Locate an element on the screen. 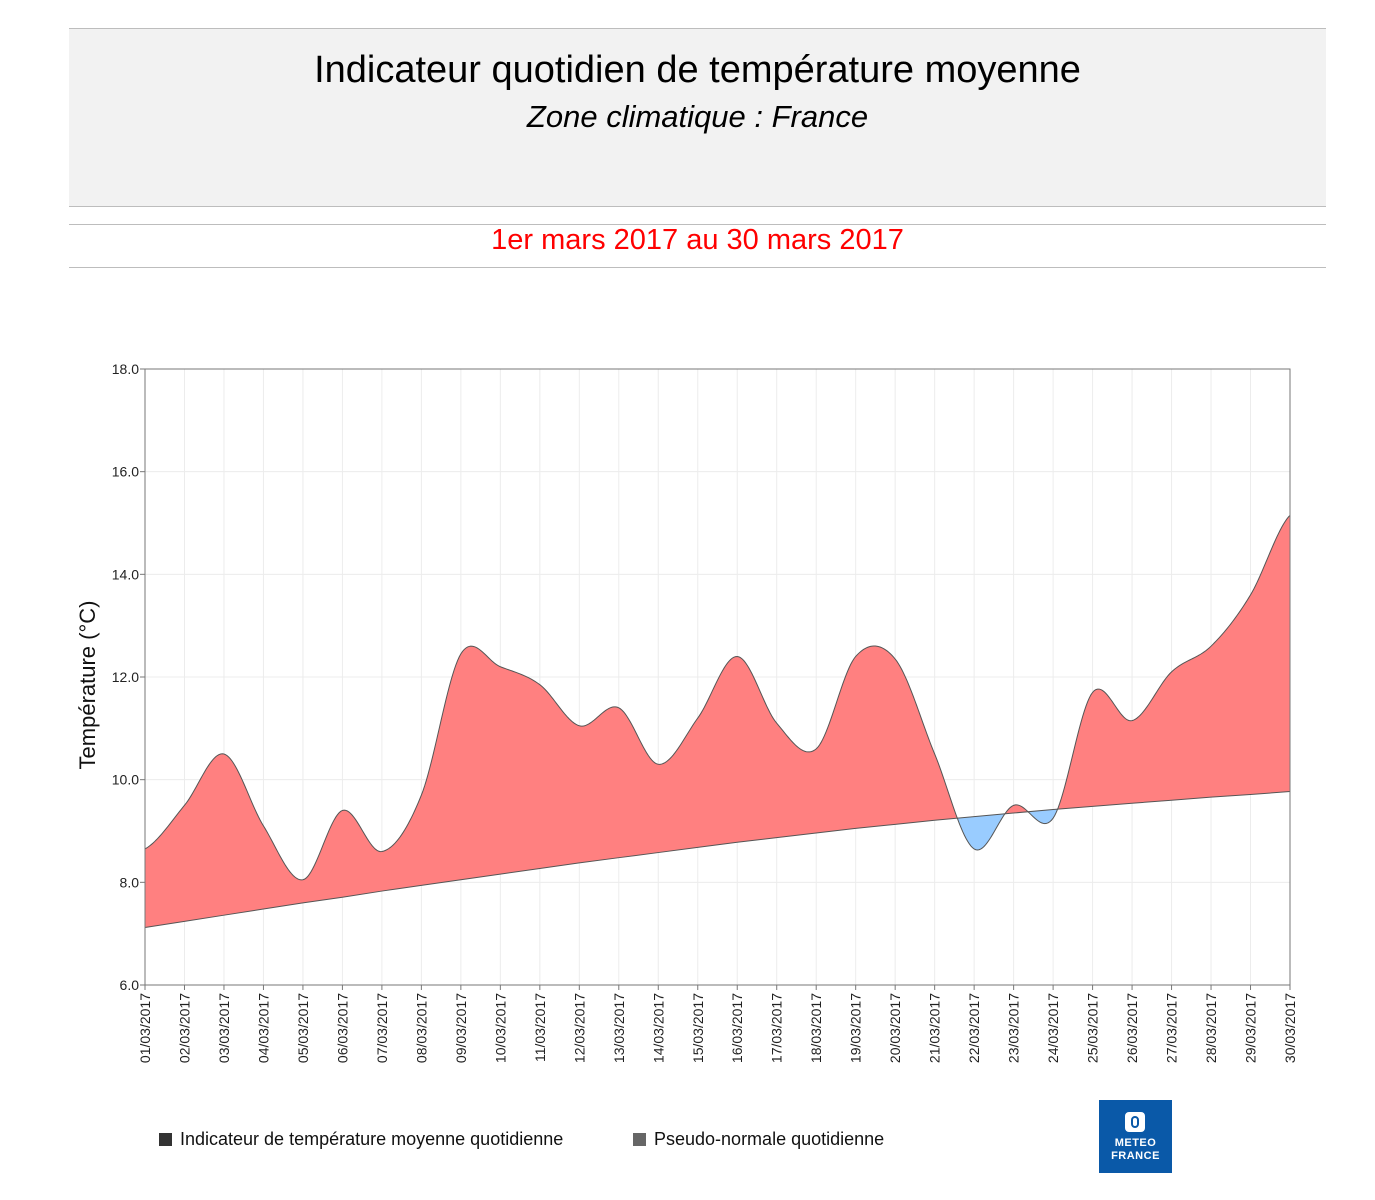 This screenshot has height=1200, width=1375. period-label: 1er mars 2017 au 30 mars 2017 is located at coordinates (697, 240).